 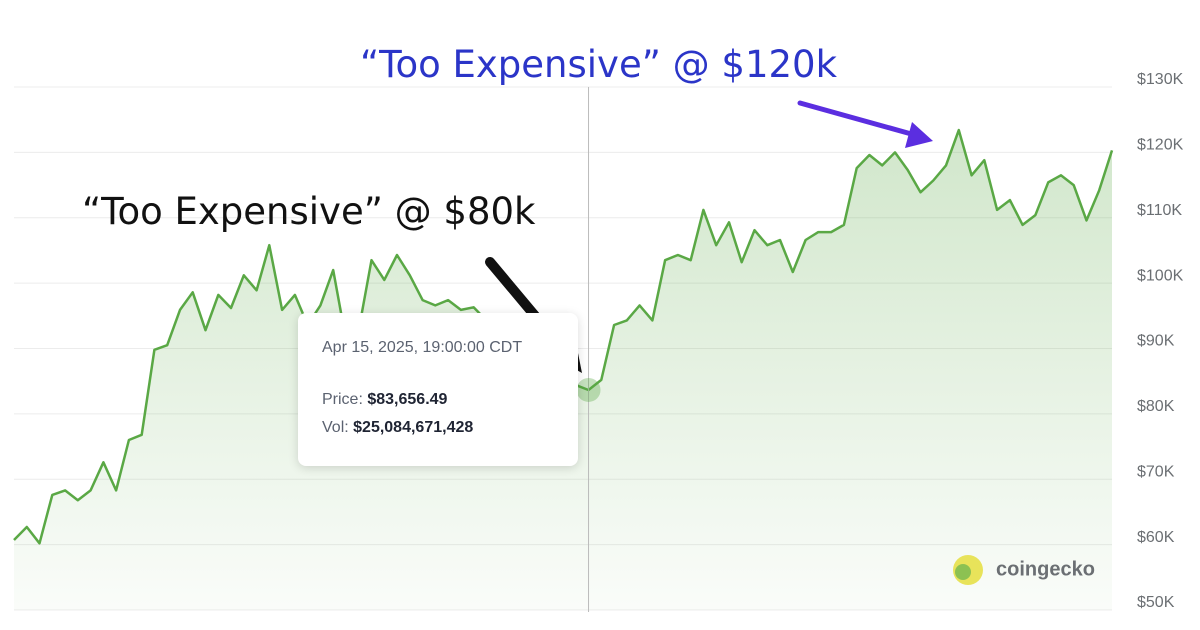 I want to click on tooltip-label: Vol:, so click(x=335, y=427).